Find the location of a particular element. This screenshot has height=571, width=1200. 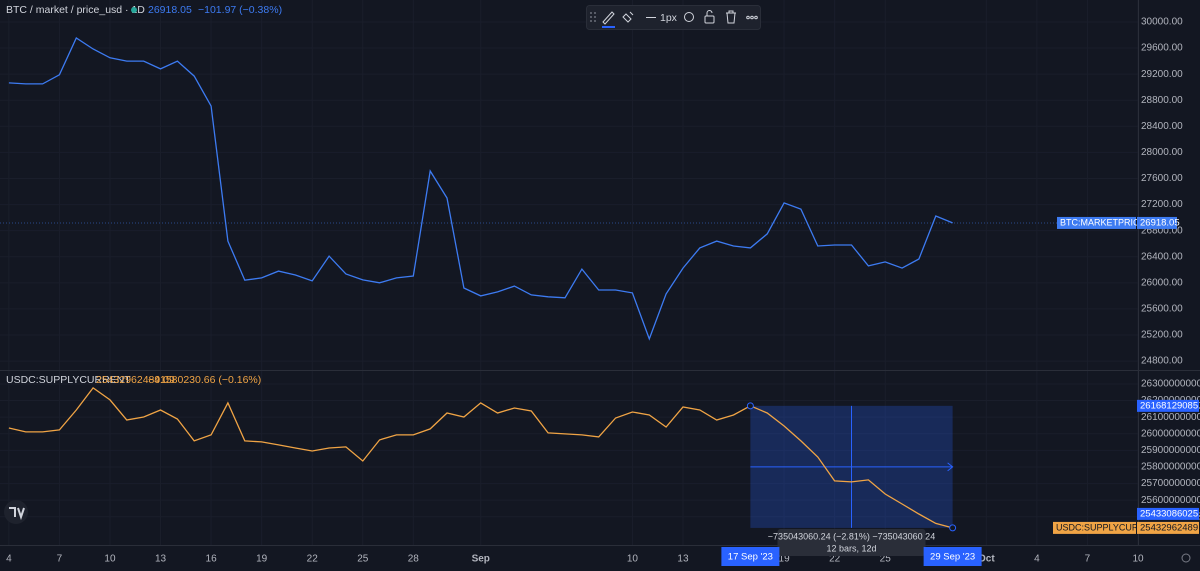

lock-shackle is located at coordinates (709, 13).